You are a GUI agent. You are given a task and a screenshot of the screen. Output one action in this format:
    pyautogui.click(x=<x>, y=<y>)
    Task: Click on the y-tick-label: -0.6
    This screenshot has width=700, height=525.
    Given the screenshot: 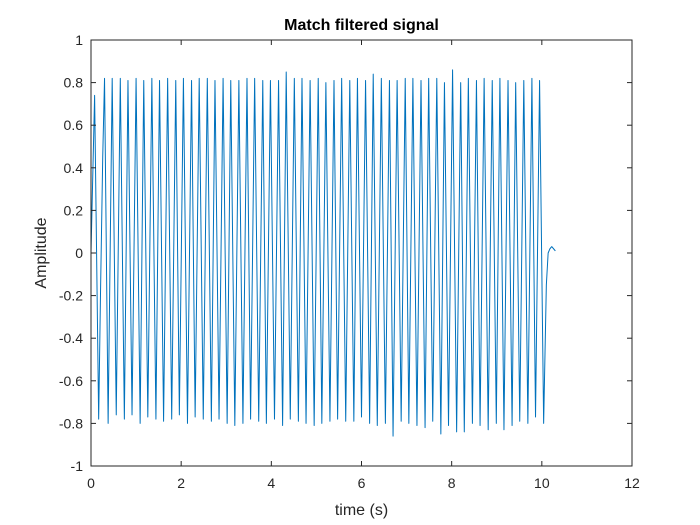 What is the action you would take?
    pyautogui.click(x=71, y=381)
    